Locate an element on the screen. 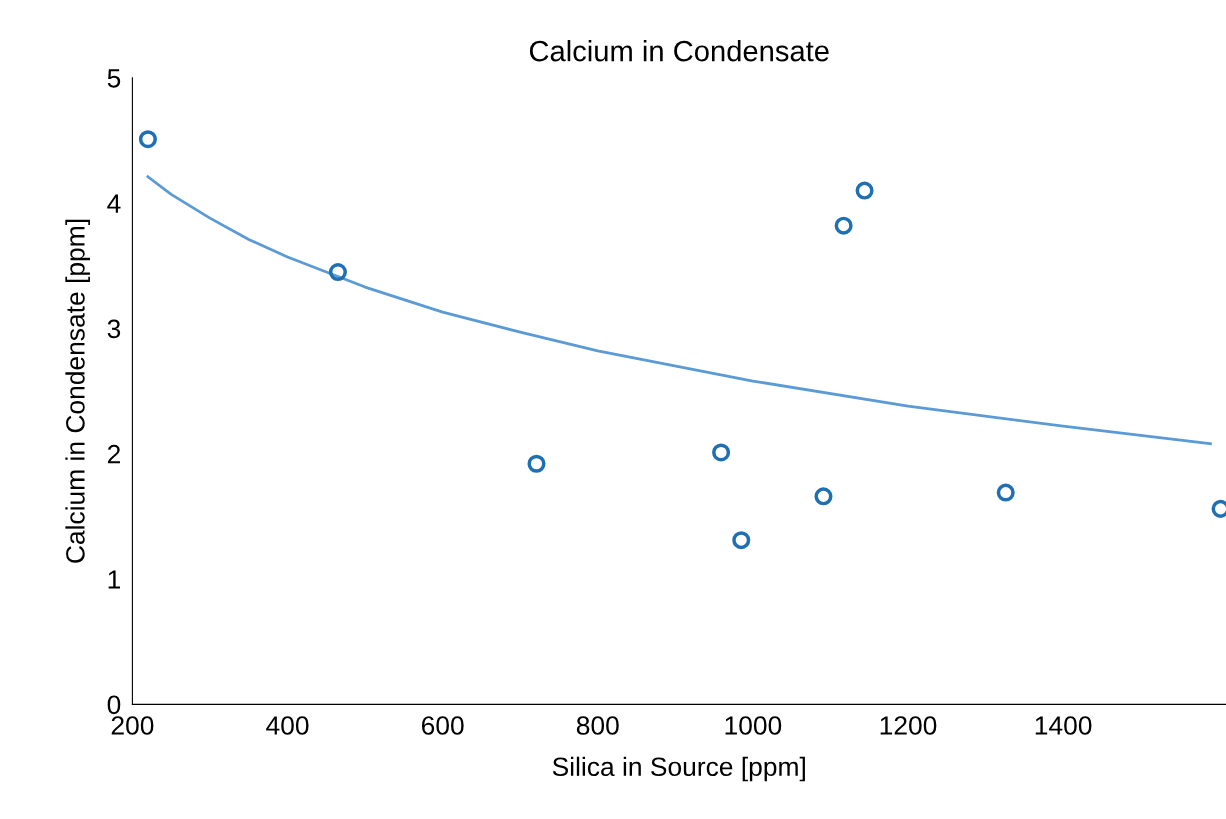  y-axis-title: Calcium in Condensate [ppm] is located at coordinates (77, 391).